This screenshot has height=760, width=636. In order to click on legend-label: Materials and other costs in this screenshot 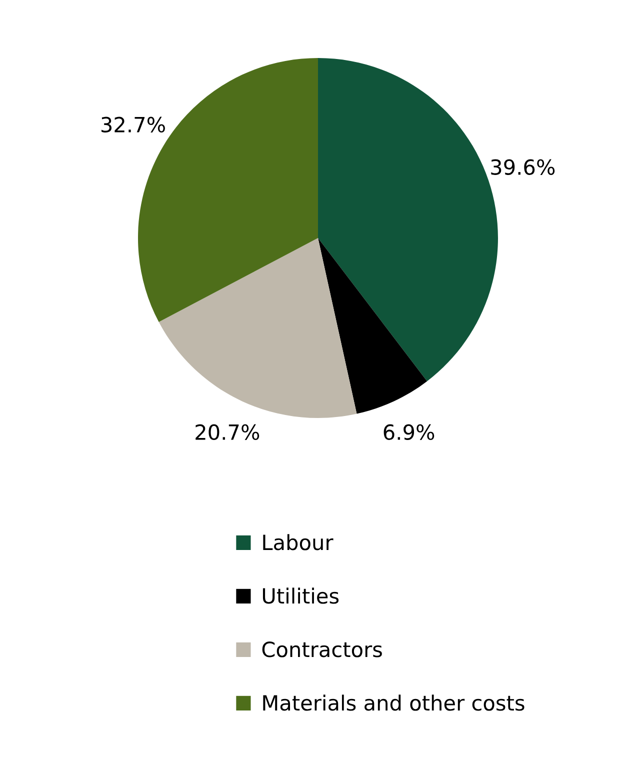, I will do `click(393, 702)`.